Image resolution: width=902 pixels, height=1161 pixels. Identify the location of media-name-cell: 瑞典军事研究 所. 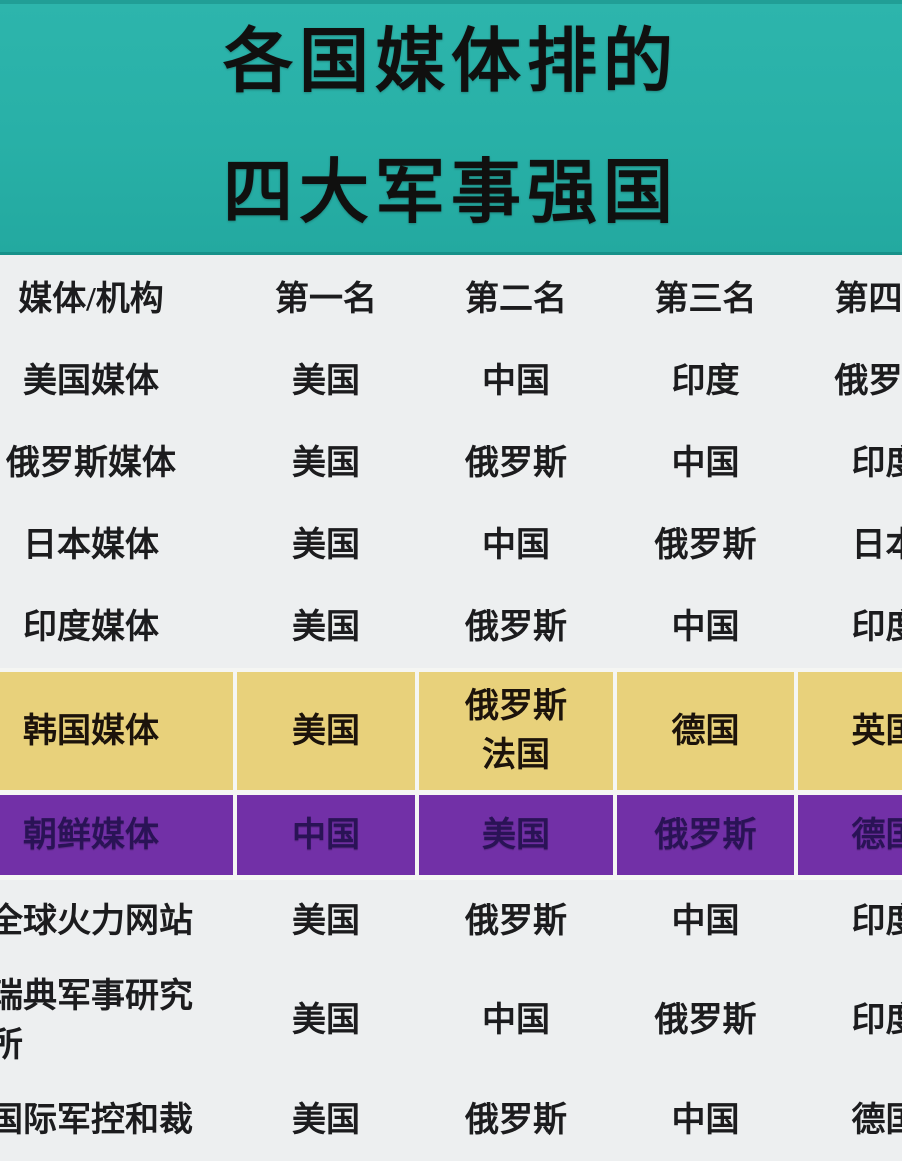
(116, 1020).